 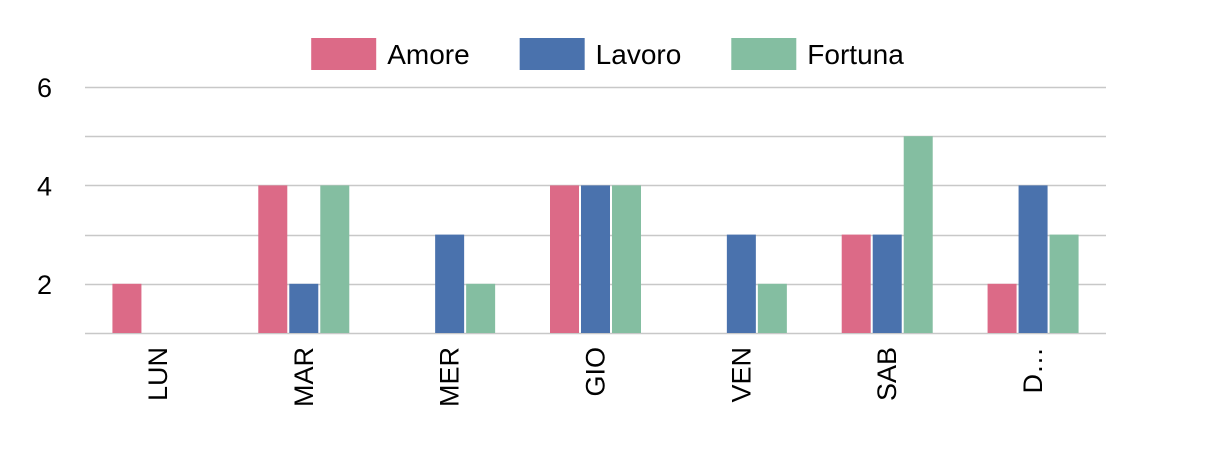 What do you see at coordinates (344, 54) in the screenshot?
I see `legend-swatch-amore` at bounding box center [344, 54].